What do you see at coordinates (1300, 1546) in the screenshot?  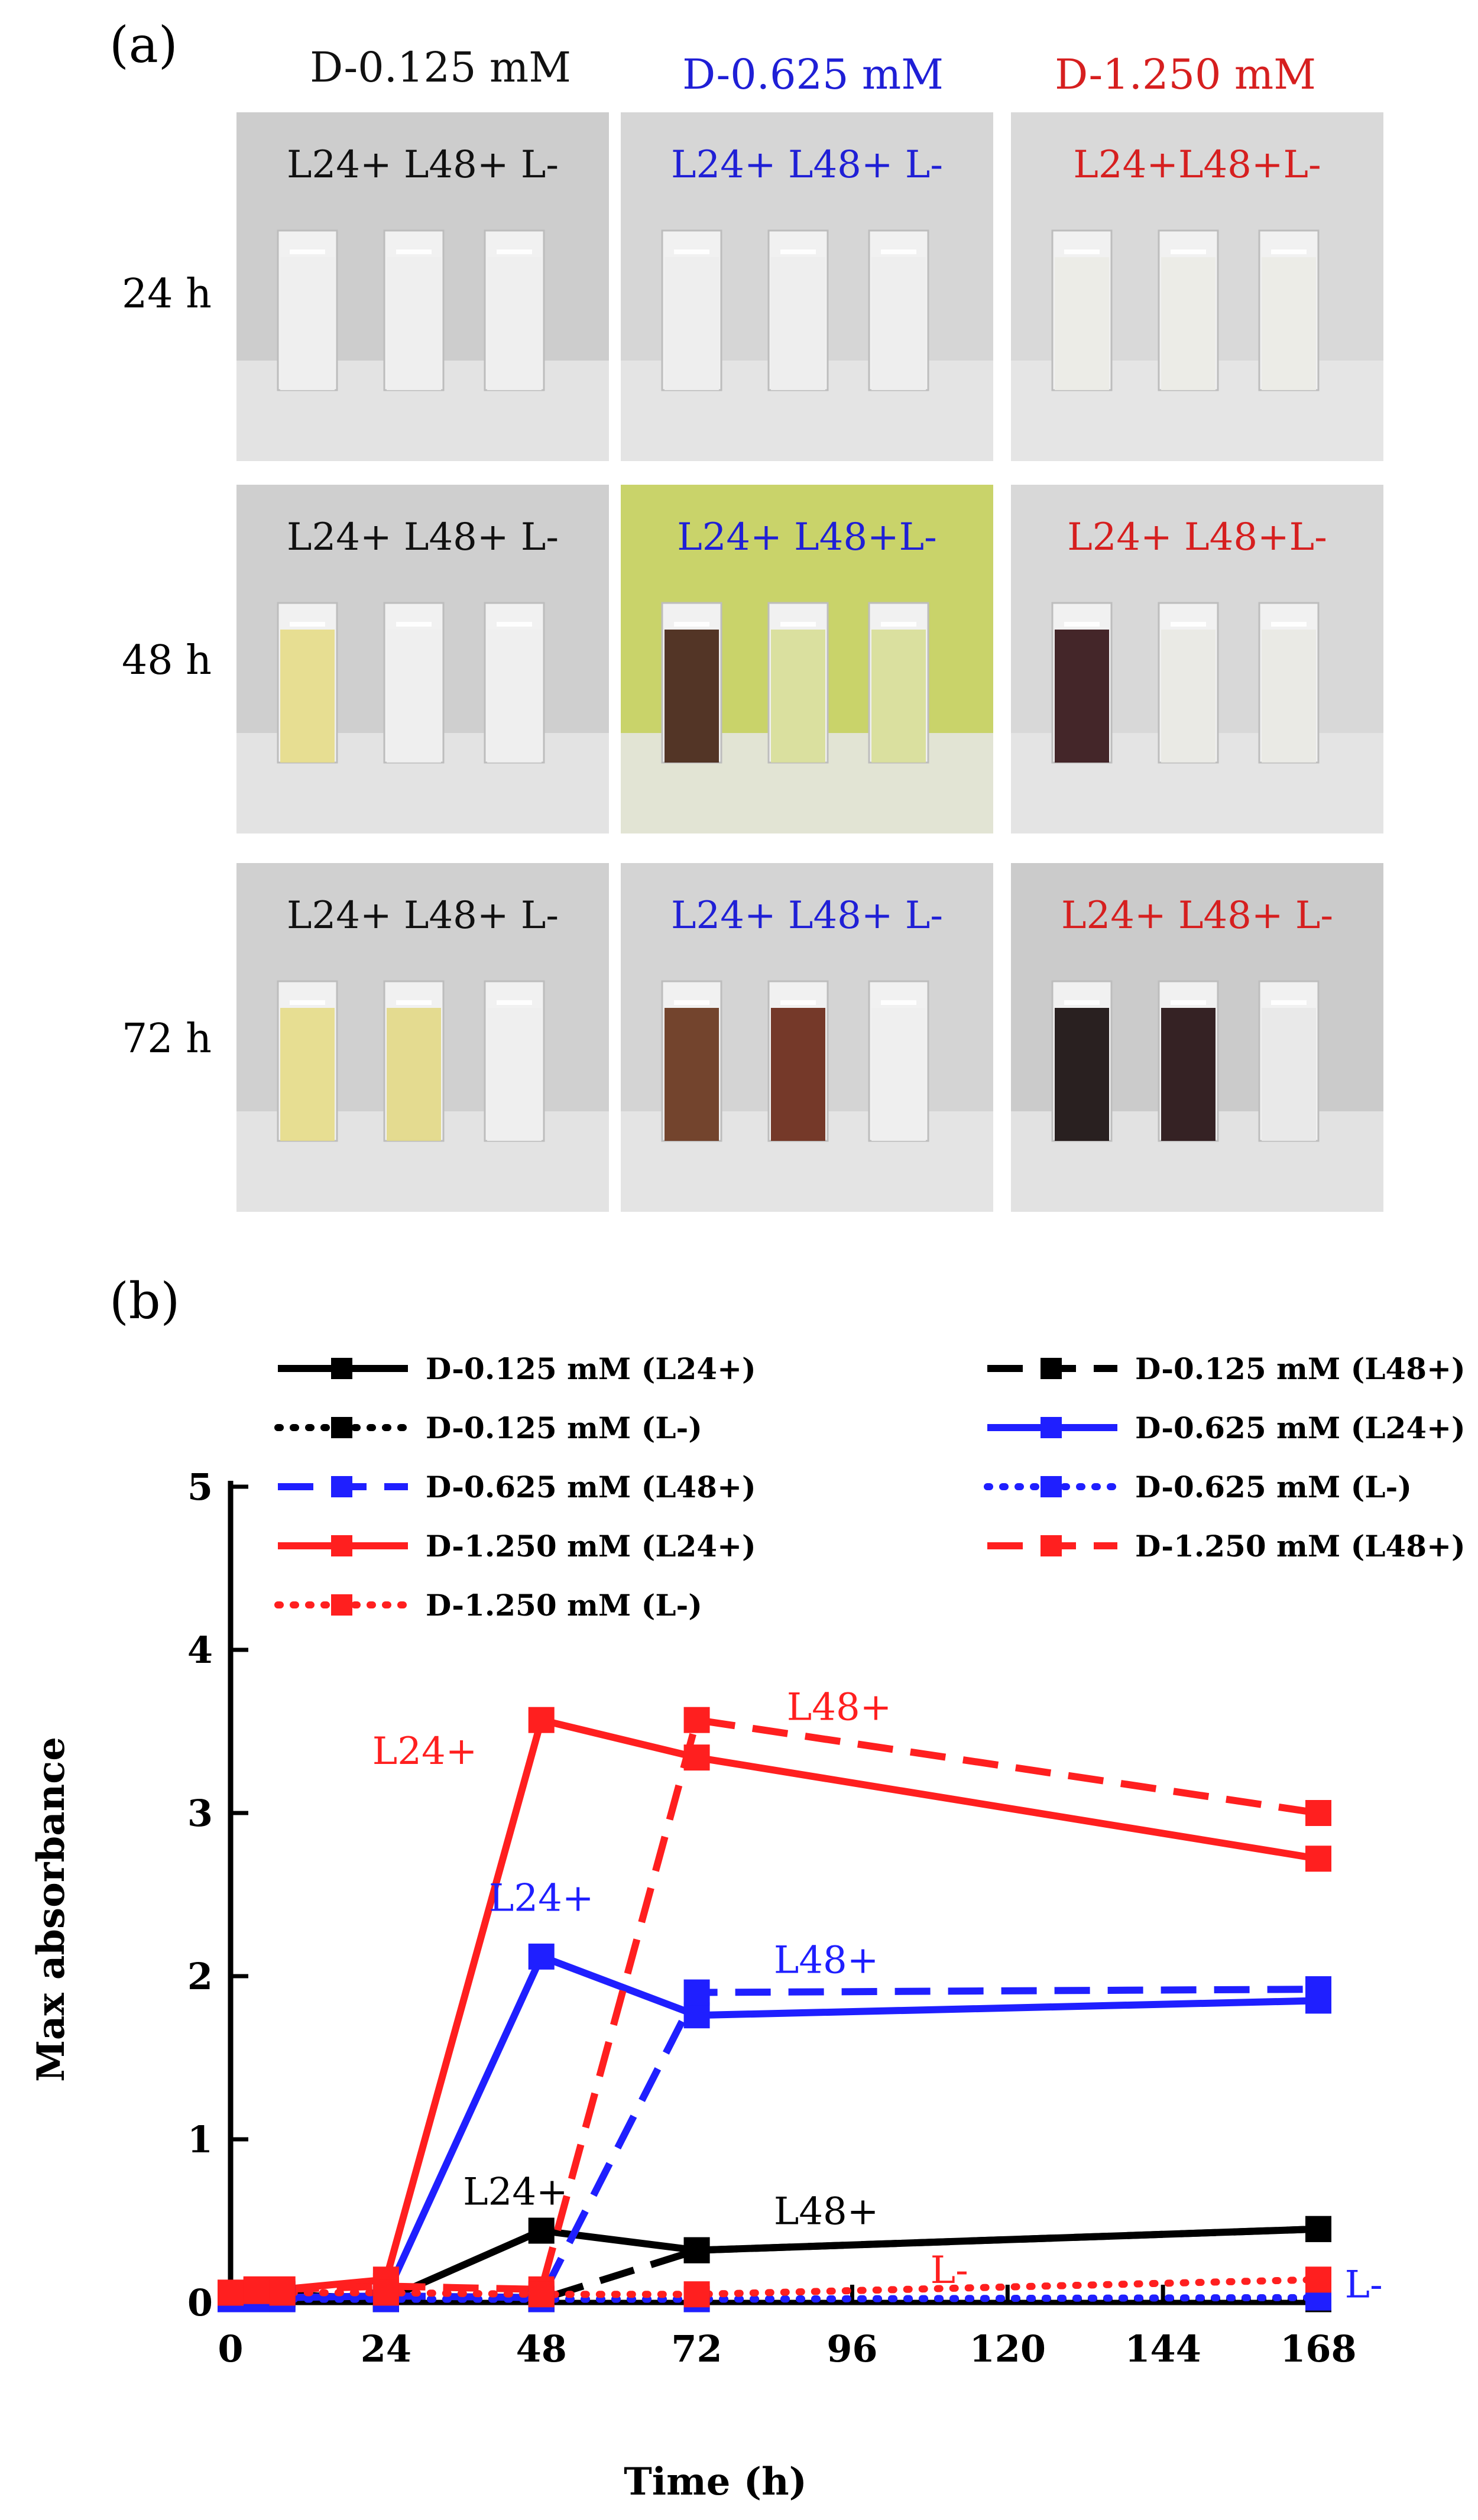 I see `legend-entry: D-1.250 mM (L48+)` at bounding box center [1300, 1546].